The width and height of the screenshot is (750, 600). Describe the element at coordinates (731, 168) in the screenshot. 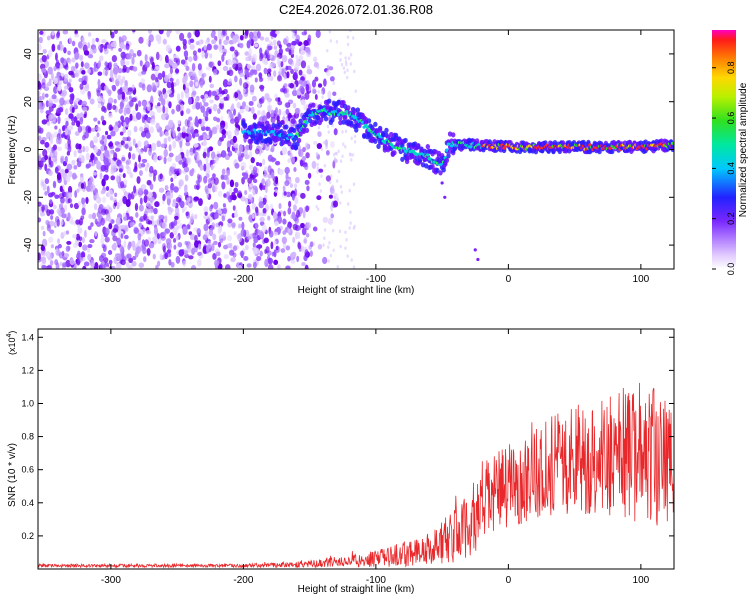

I see `colorbar-tick-label: 0.4` at that location.